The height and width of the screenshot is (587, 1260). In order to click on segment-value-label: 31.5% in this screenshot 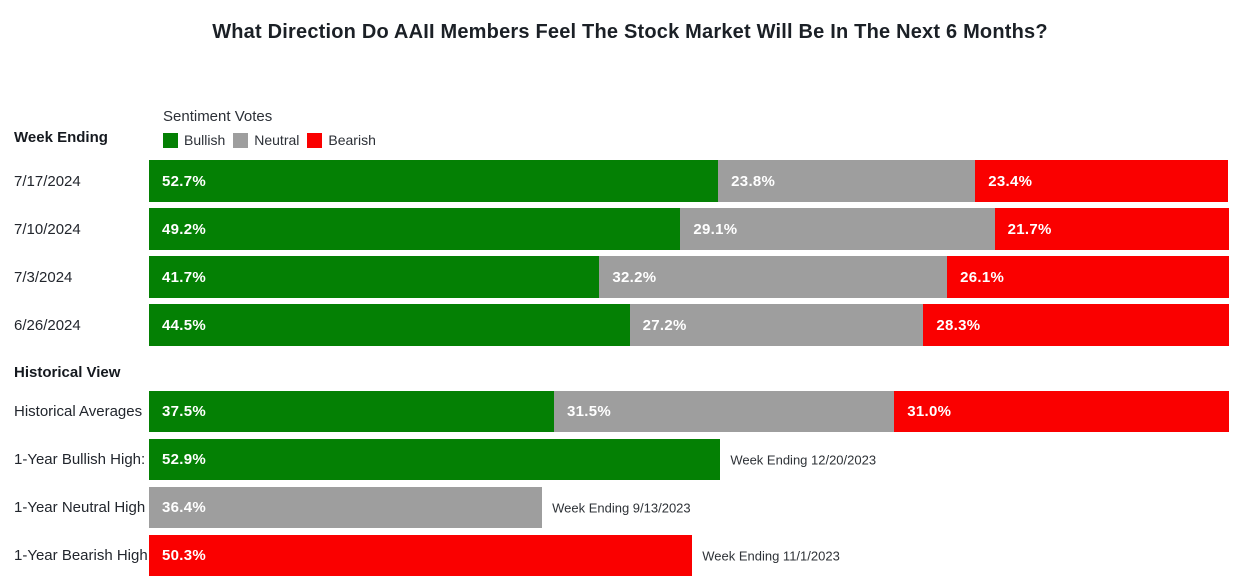, I will do `click(589, 411)`.